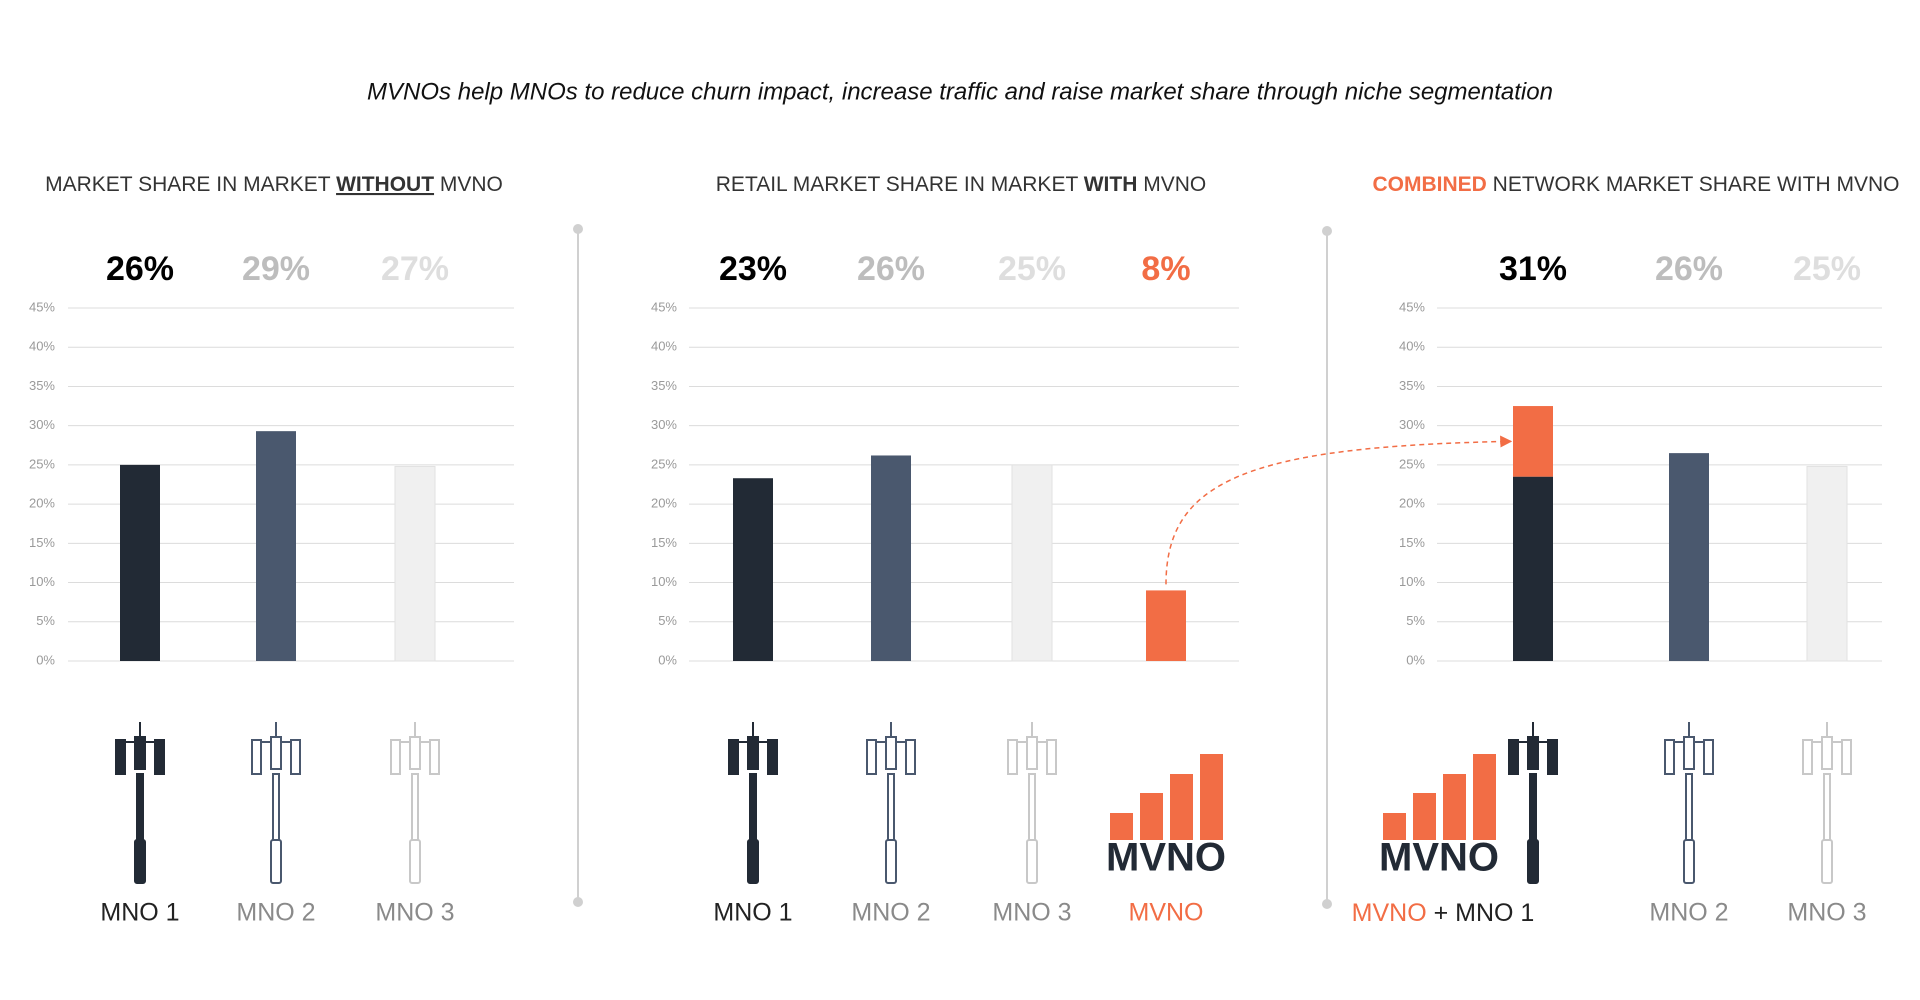 This screenshot has width=1920, height=1000. What do you see at coordinates (1165, 269) in the screenshot?
I see `headline-value: 8%` at bounding box center [1165, 269].